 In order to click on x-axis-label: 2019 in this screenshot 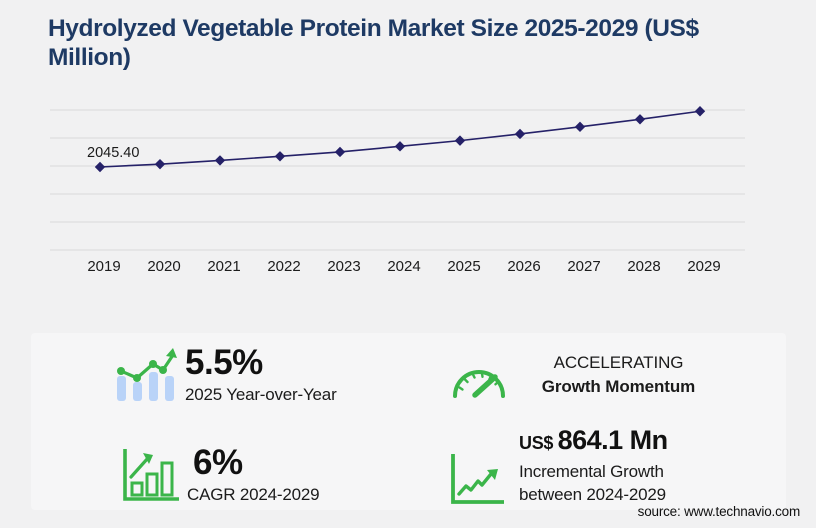, I will do `click(103, 266)`.